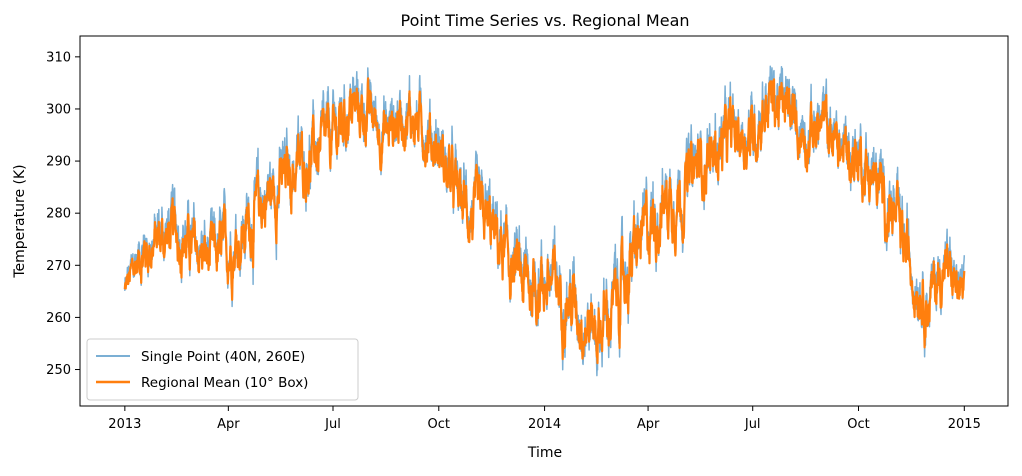 The height and width of the screenshot is (476, 1022). Describe the element at coordinates (58, 214) in the screenshot. I see `y-tick-label: 280` at that location.